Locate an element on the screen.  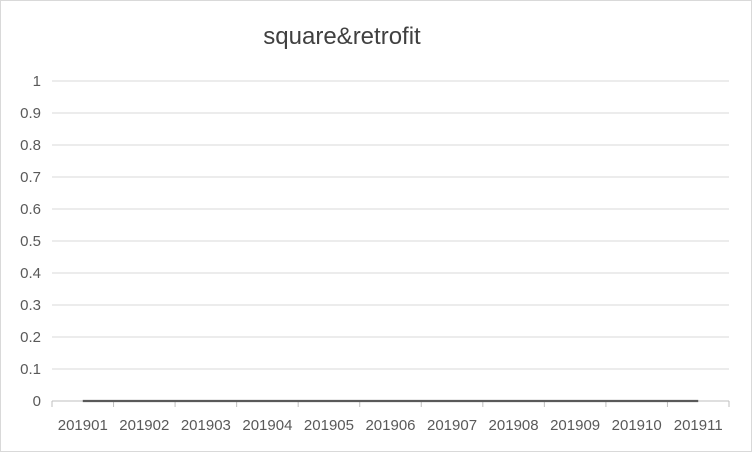
x-tick-label: 201902 is located at coordinates (144, 425).